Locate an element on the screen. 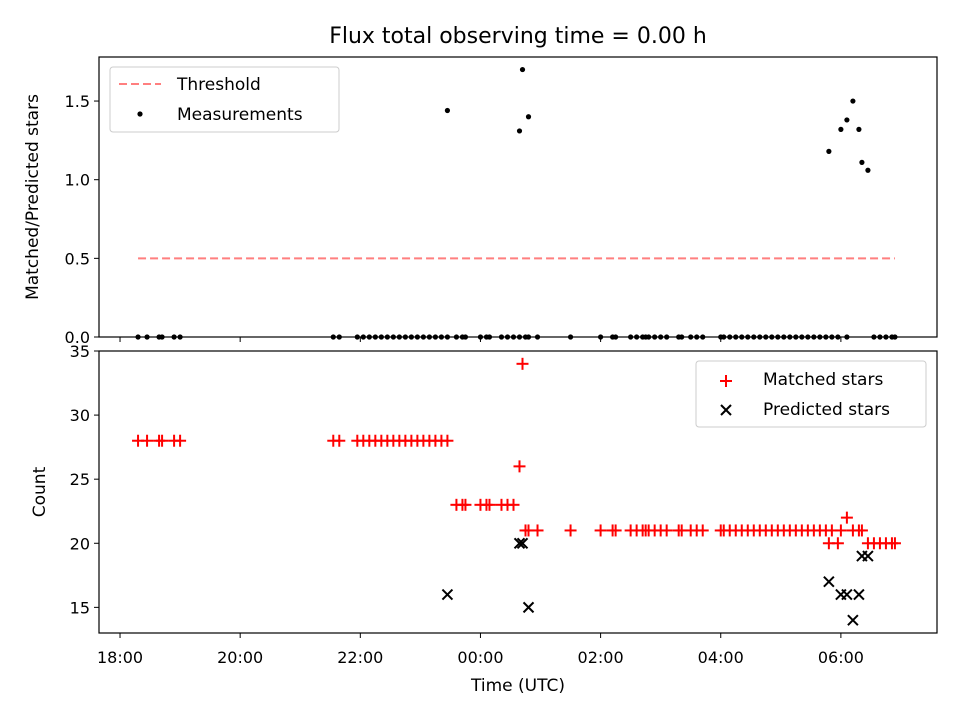  bottom-x-tick-label: 04:00 is located at coordinates (721, 657).